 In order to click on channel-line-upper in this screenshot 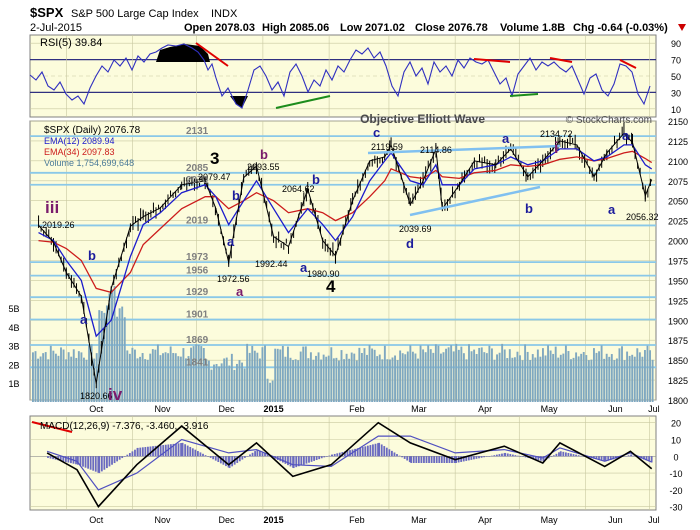, I will do `click(464, 149)`.